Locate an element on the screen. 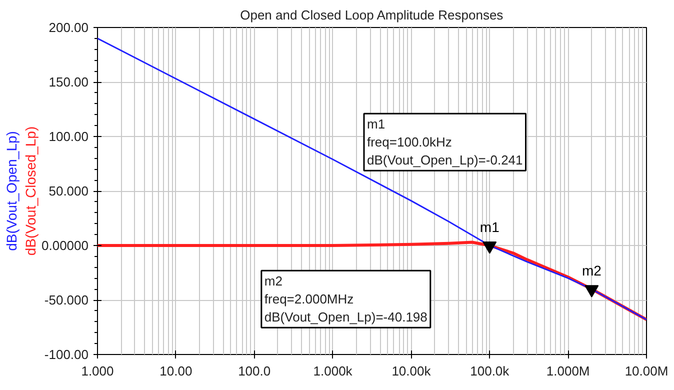  y-tick-label: 200.00 is located at coordinates (68, 27).